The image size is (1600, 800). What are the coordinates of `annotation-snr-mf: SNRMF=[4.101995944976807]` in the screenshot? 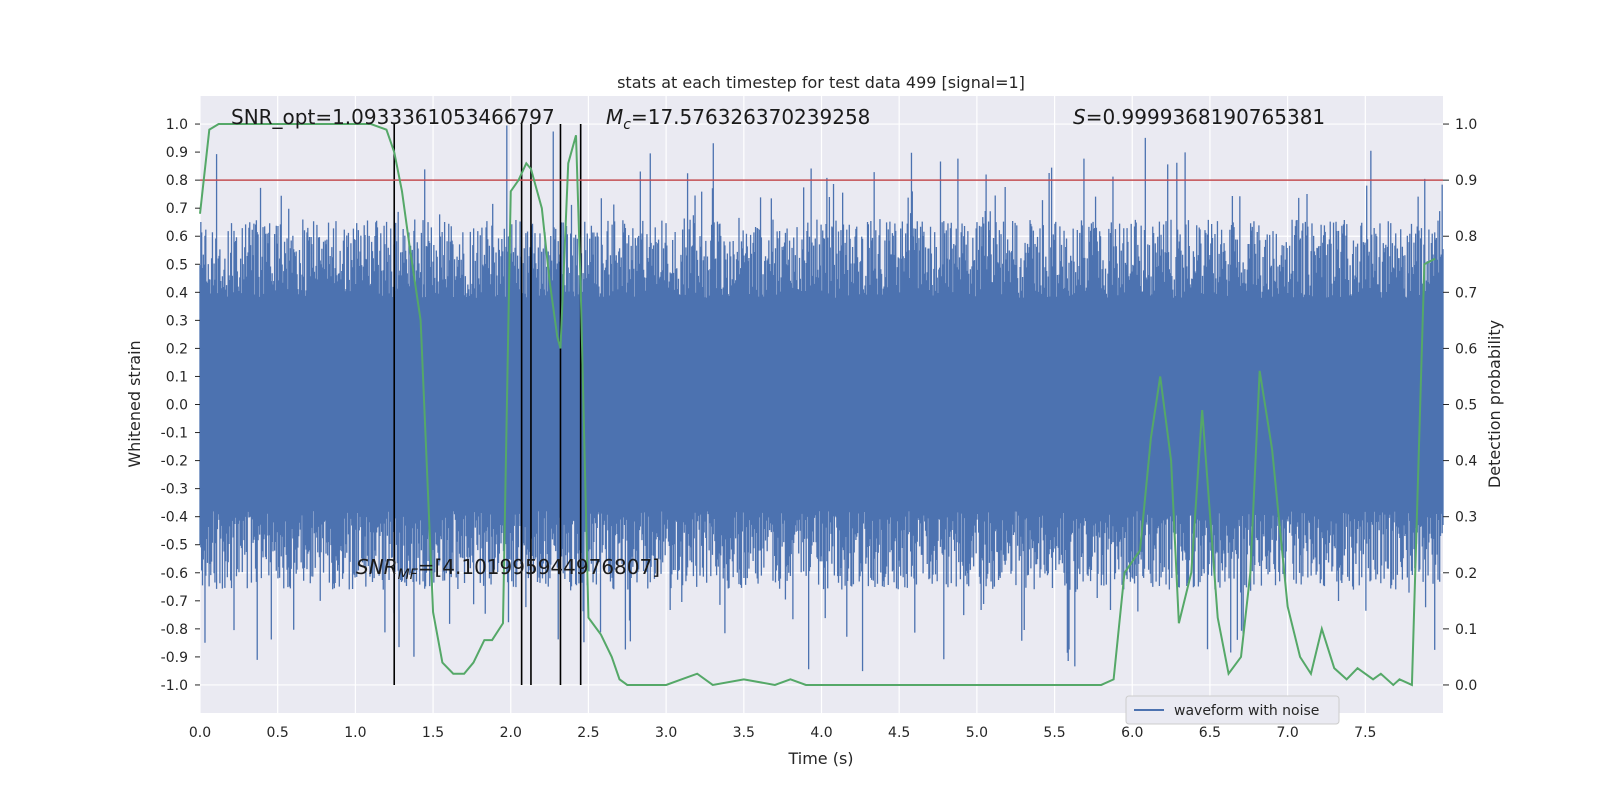 It's located at (508, 569).